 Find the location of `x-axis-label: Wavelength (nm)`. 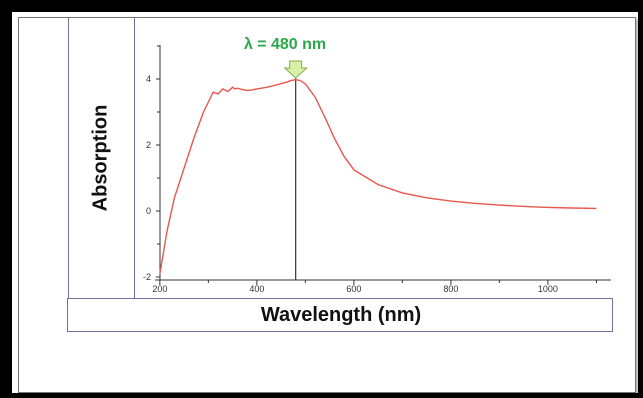

x-axis-label: Wavelength (nm) is located at coordinates (341, 315).